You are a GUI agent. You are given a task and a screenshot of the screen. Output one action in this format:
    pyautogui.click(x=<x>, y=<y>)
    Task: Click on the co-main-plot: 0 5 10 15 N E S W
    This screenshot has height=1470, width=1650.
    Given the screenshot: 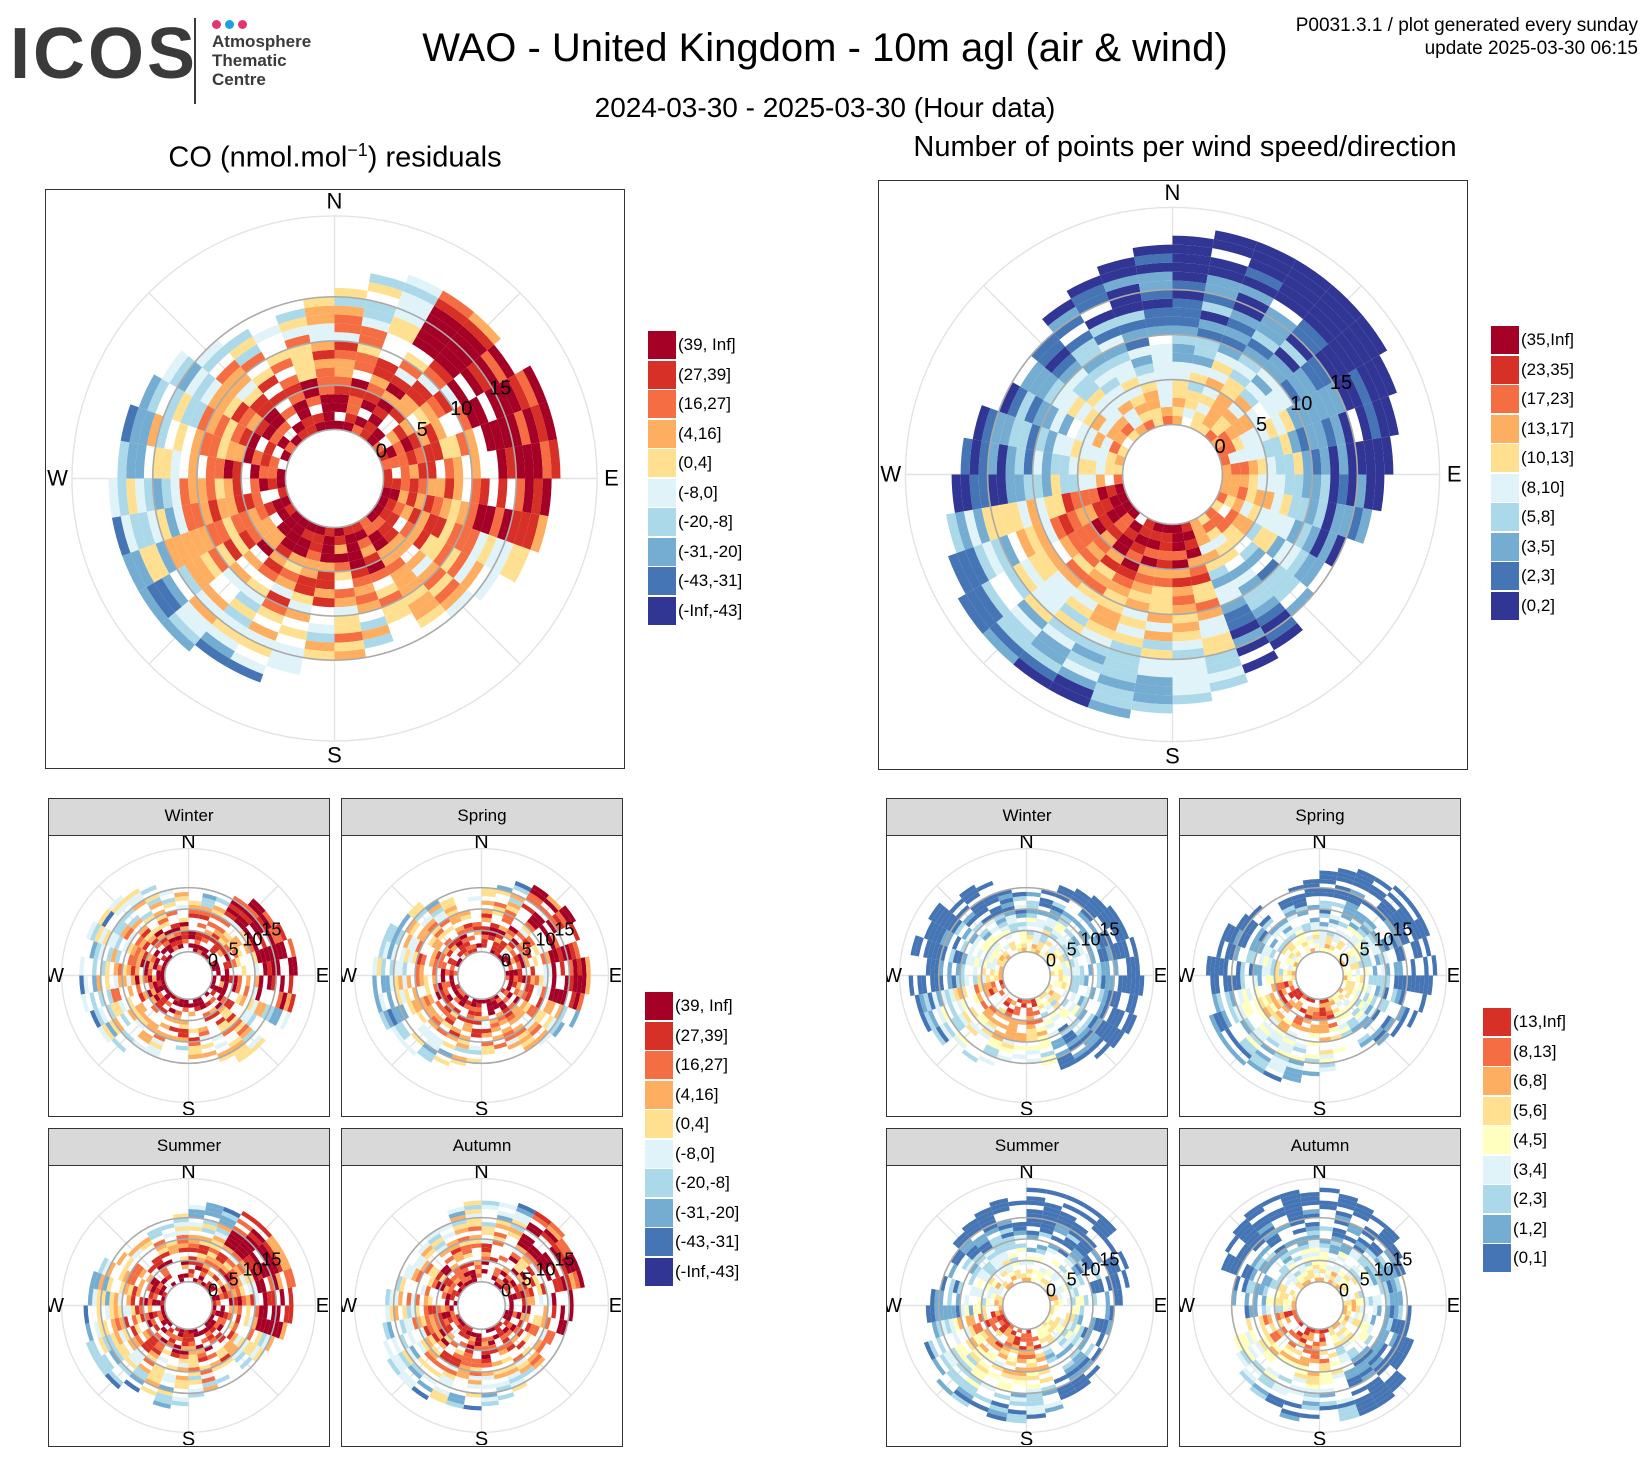 What is the action you would take?
    pyautogui.click(x=335, y=479)
    